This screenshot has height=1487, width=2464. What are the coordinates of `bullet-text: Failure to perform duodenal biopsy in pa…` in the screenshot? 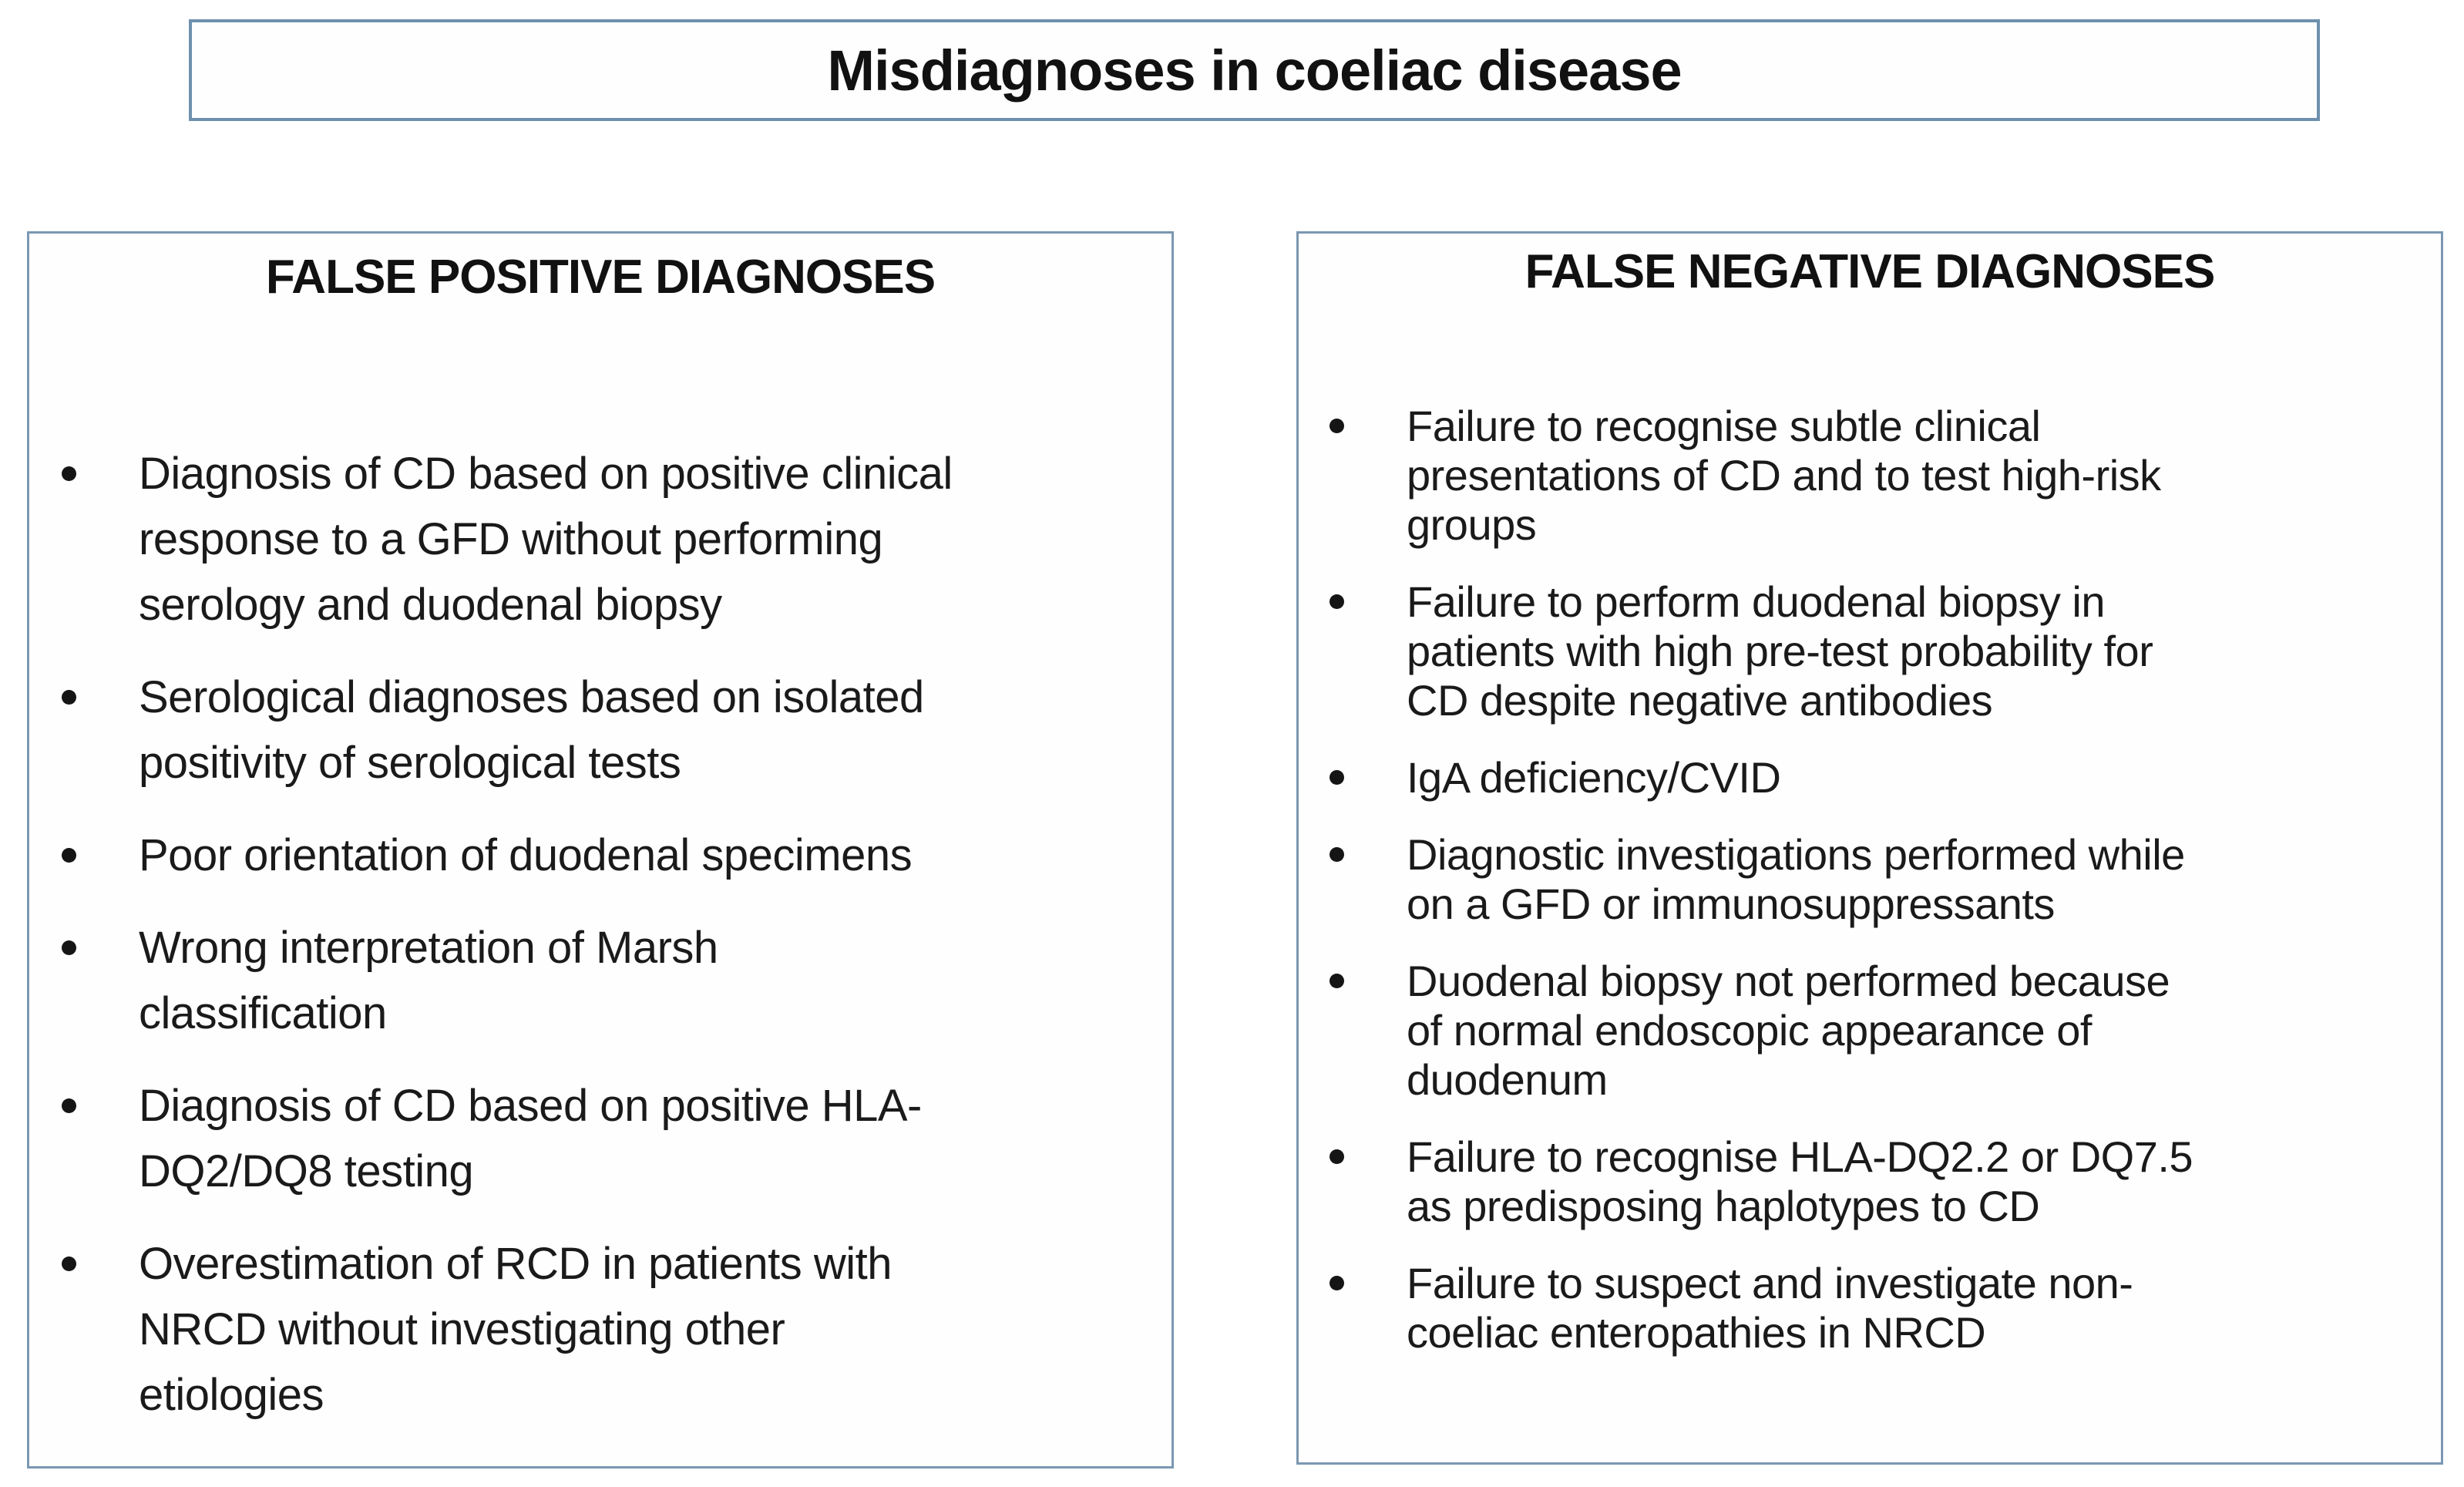 It's located at (1780, 651).